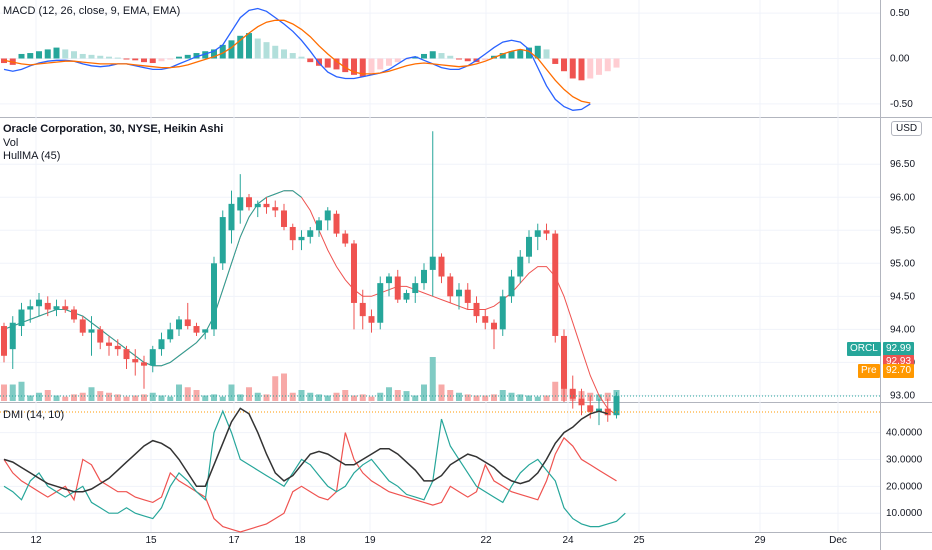  Describe the element at coordinates (904, 513) in the screenshot. I see `y-tick-label: 10.0000` at that location.